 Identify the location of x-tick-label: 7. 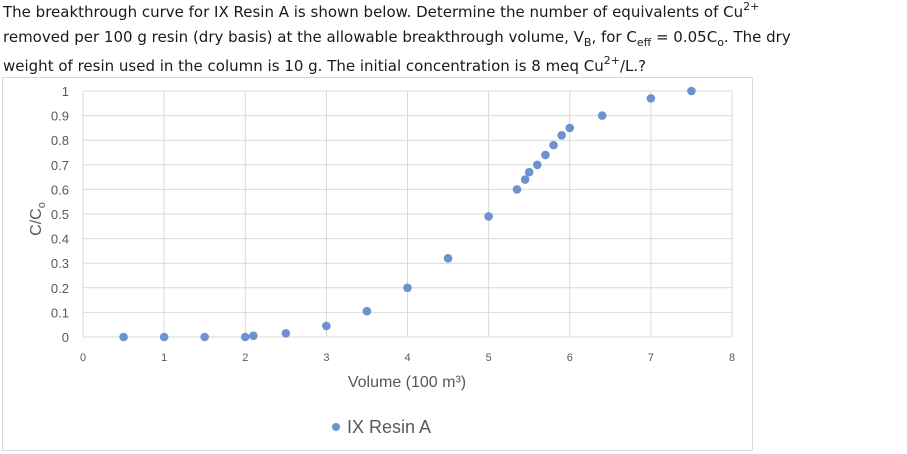
(651, 358).